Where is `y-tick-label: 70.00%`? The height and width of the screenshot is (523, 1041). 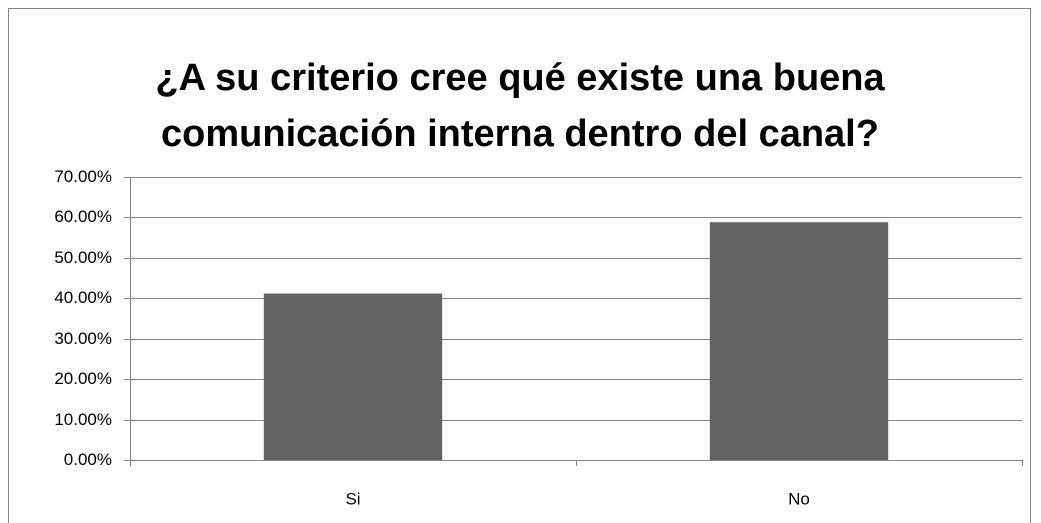
y-tick-label: 70.00% is located at coordinates (83, 176).